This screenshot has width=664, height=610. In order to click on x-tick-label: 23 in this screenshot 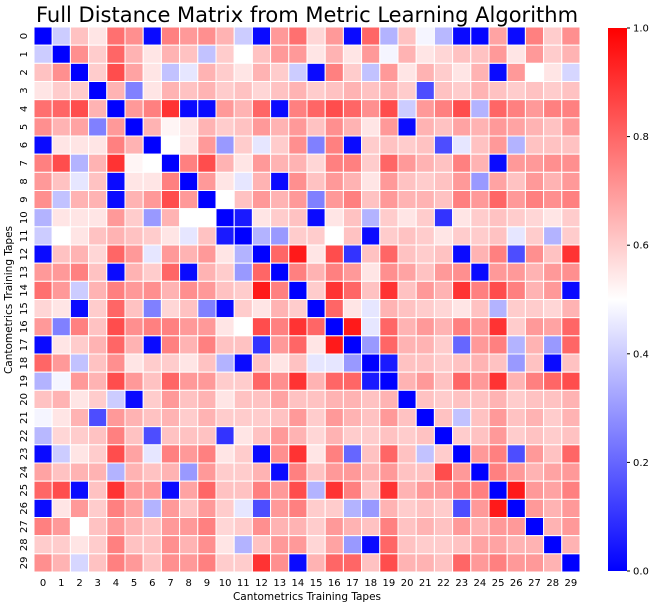, I will do `click(461, 583)`.